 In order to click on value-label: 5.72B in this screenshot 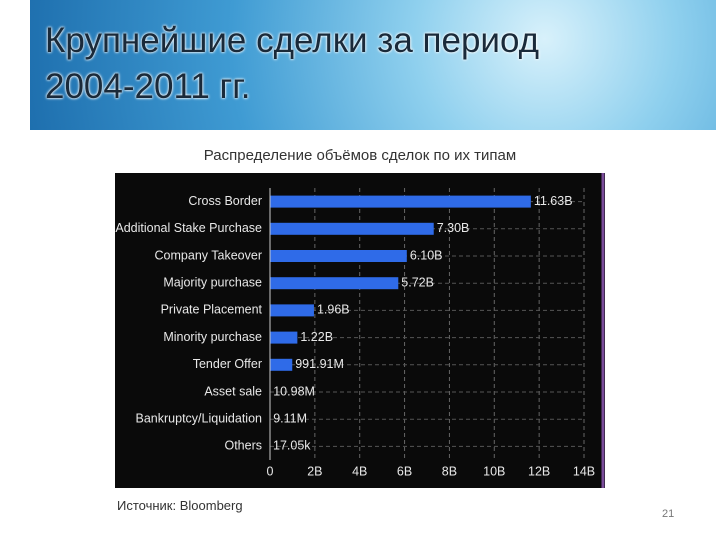, I will do `click(417, 282)`.